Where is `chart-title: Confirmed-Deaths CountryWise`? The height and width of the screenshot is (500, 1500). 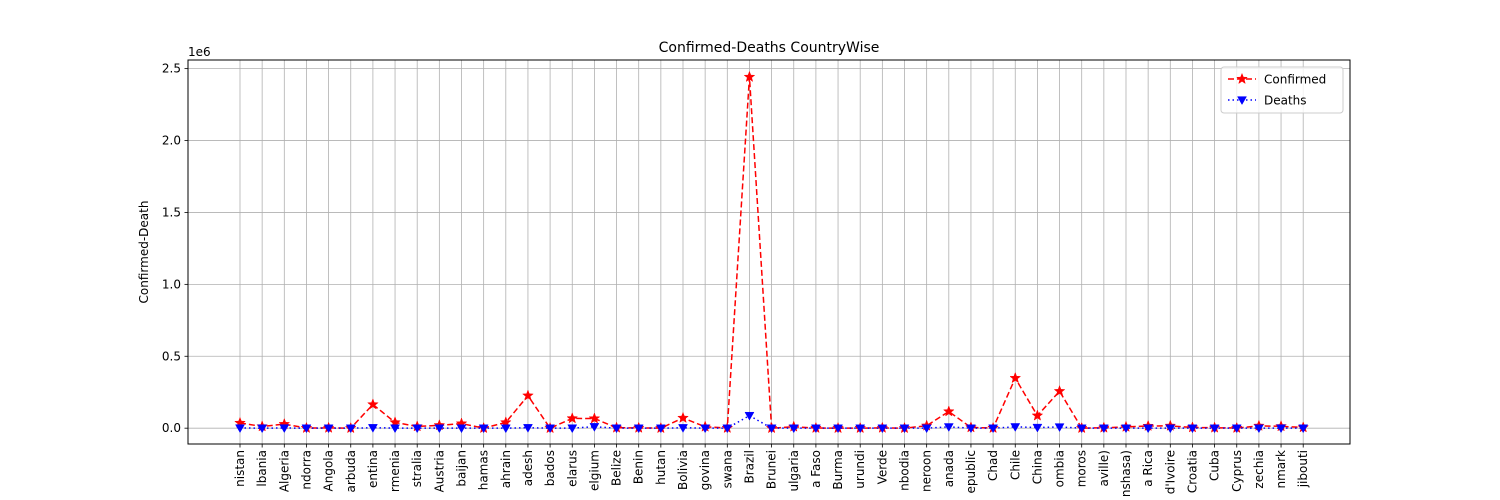
chart-title: Confirmed-Deaths CountryWise is located at coordinates (769, 48).